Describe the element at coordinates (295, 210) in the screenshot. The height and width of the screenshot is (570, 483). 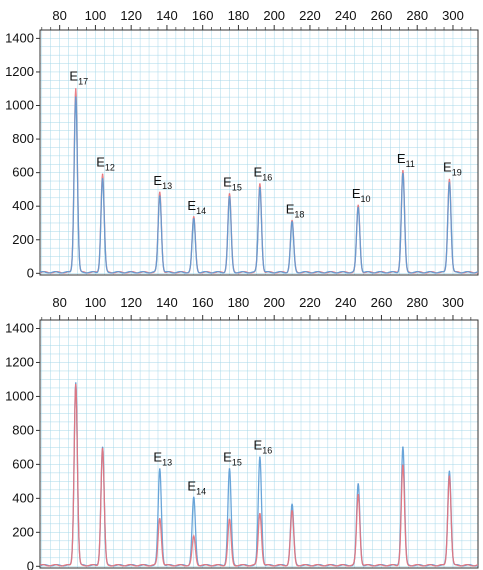
I see `peak-label: E18` at that location.